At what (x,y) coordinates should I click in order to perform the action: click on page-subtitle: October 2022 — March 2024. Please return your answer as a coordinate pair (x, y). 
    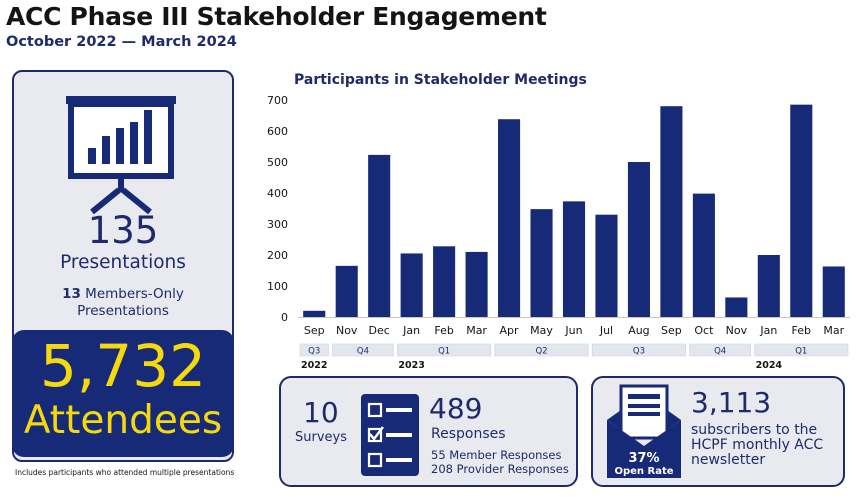
    Looking at the image, I should click on (121, 42).